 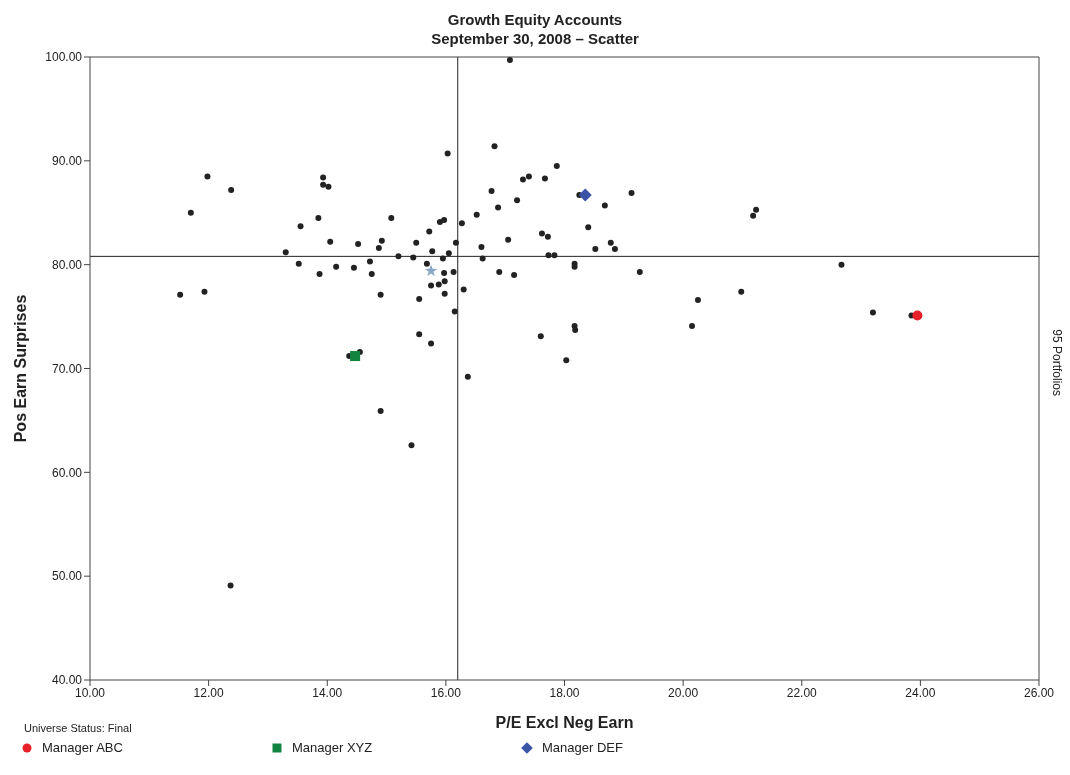 I want to click on x-axis-title: P/E Excl Neg Earn, so click(x=564, y=722).